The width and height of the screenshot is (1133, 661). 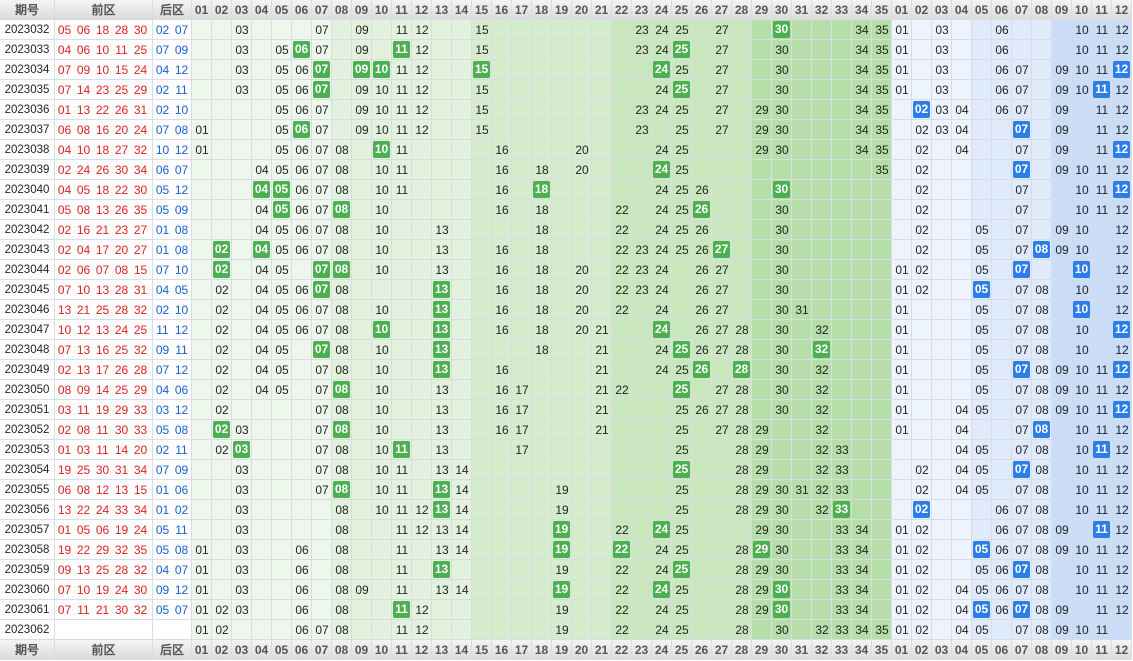 I want to click on header-cell: 01, so click(x=902, y=650).